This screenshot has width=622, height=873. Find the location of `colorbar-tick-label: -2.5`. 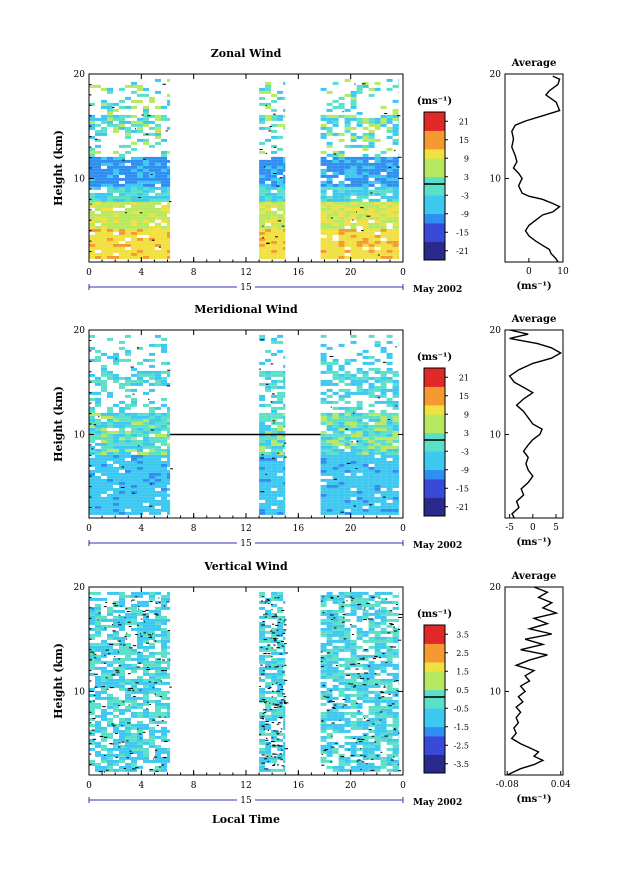

colorbar-tick-label: -2.5 is located at coordinates (461, 745).